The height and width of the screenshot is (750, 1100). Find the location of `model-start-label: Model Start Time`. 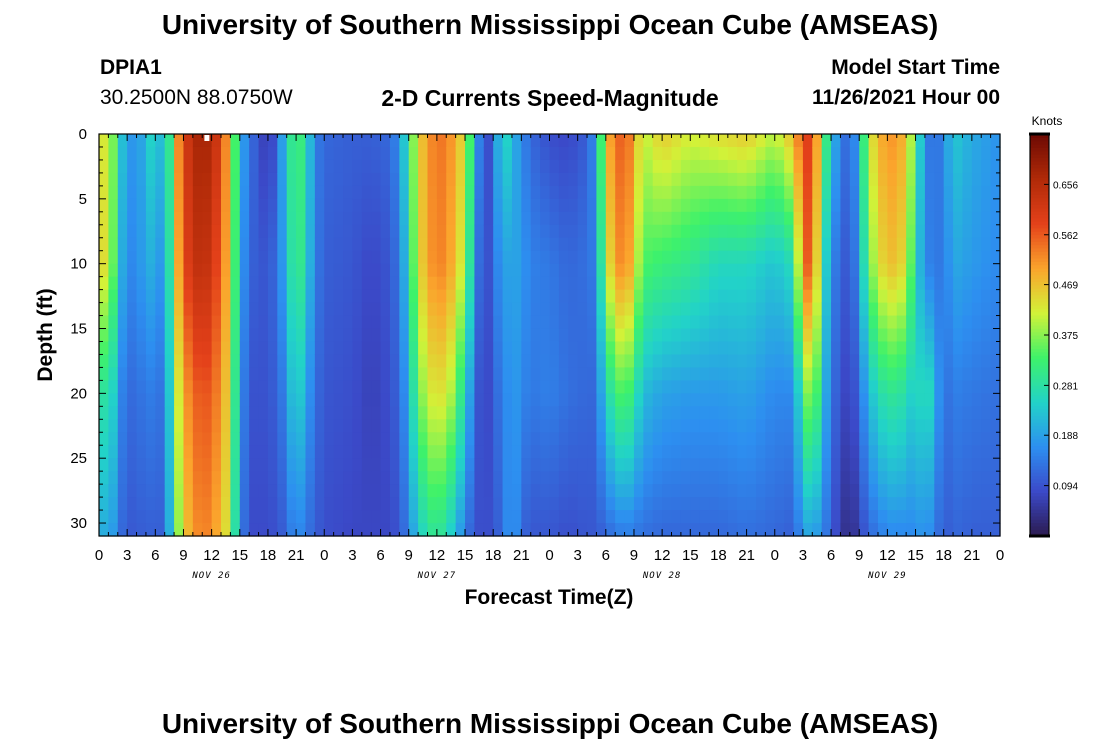

model-start-label: Model Start Time is located at coordinates (915, 67).